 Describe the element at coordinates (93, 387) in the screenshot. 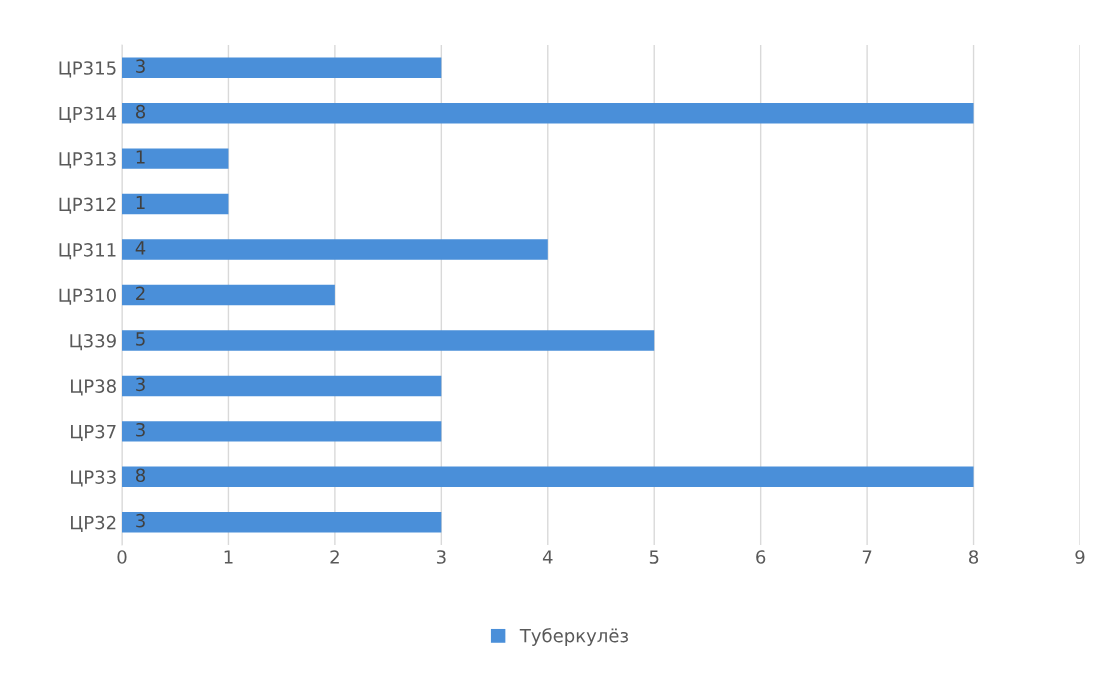

I see `y-tick-label: ЦР38` at that location.